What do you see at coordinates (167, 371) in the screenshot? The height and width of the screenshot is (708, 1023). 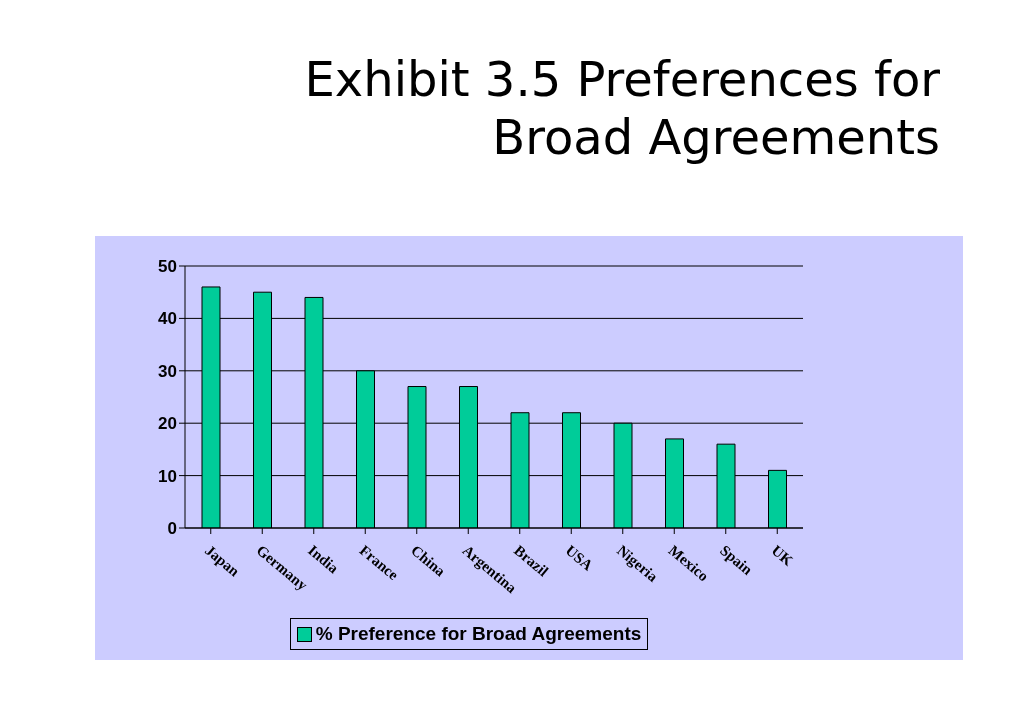 I see `y-tick-label: 30` at bounding box center [167, 371].